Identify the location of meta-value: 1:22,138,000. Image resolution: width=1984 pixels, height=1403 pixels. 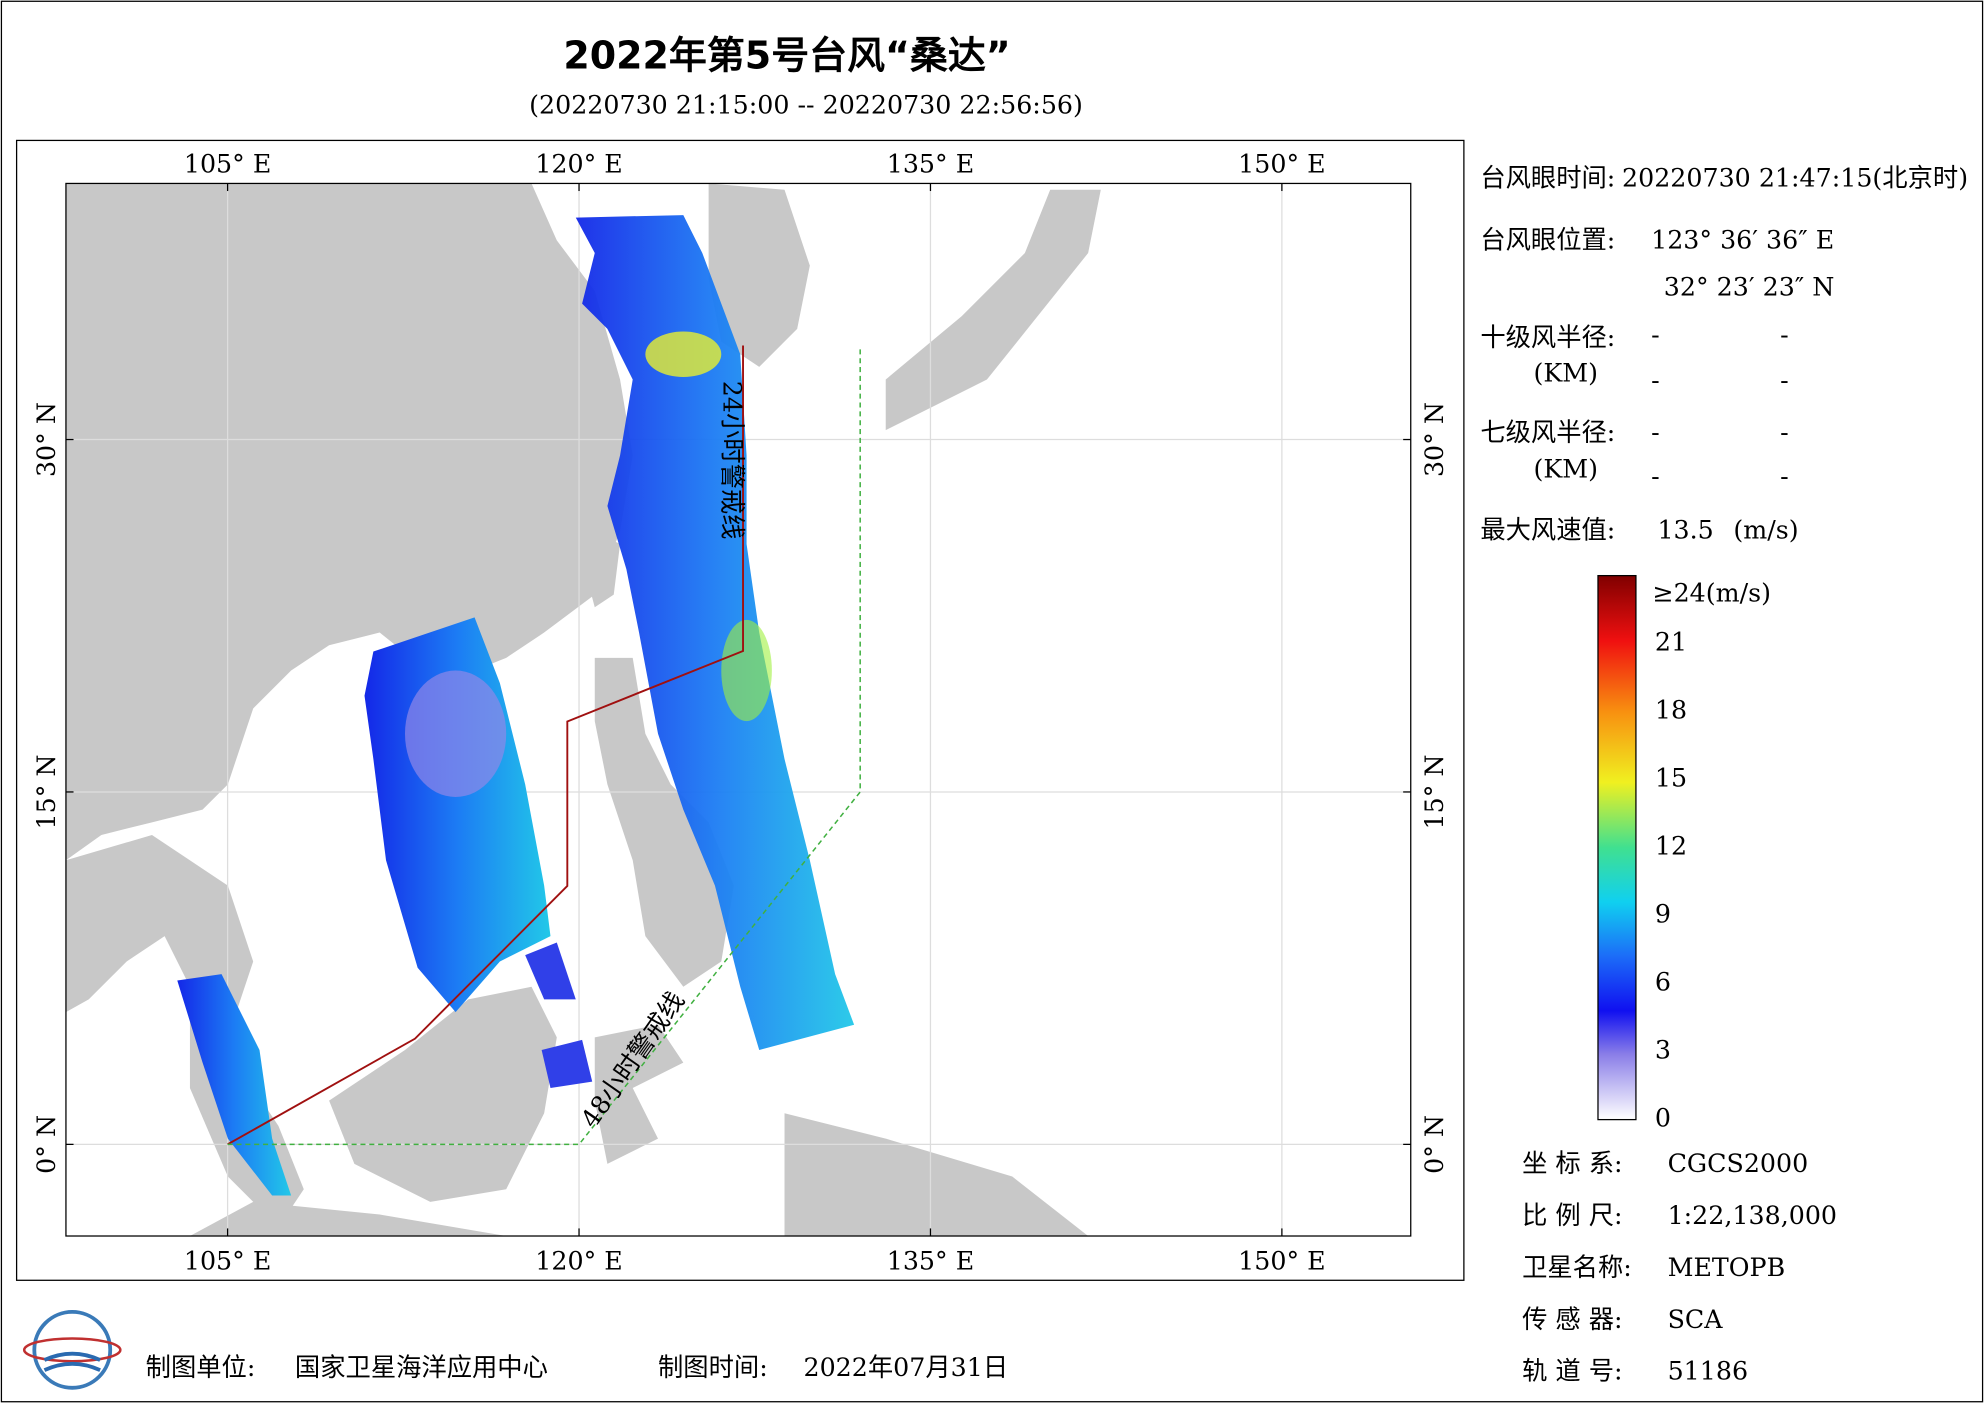
(1752, 1215).